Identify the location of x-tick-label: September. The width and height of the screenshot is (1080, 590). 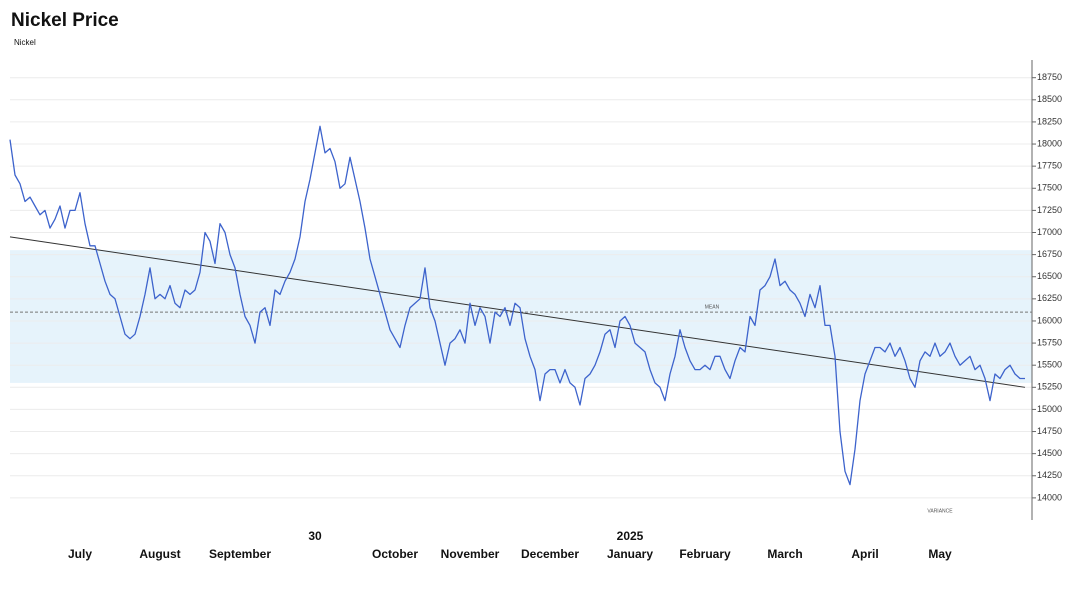
(240, 554).